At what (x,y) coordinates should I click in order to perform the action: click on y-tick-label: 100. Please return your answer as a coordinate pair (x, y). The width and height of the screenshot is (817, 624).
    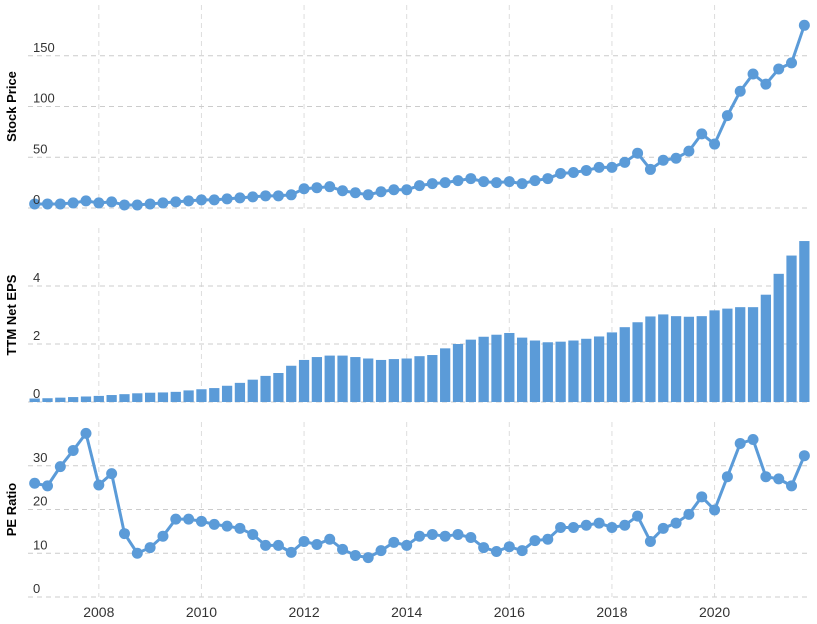
    Looking at the image, I should click on (44, 98).